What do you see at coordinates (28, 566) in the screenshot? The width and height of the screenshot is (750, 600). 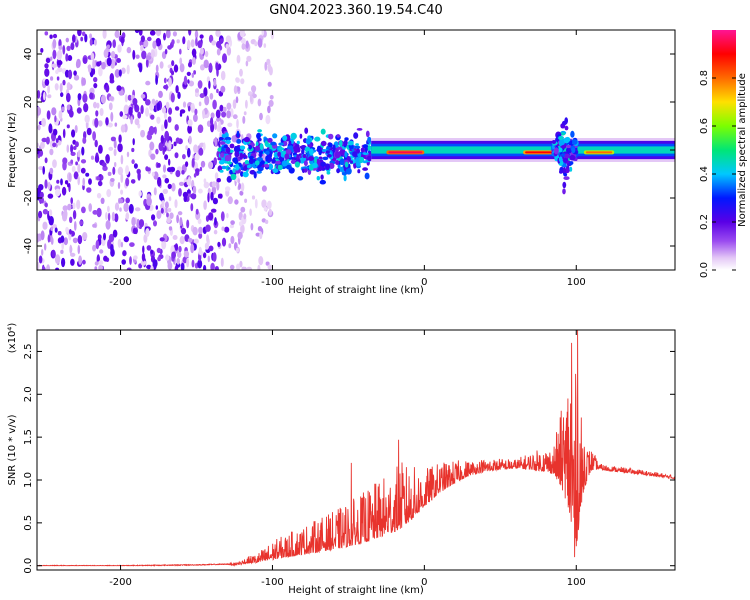 I see `snr-y-tick-label: 0.0` at bounding box center [28, 566].